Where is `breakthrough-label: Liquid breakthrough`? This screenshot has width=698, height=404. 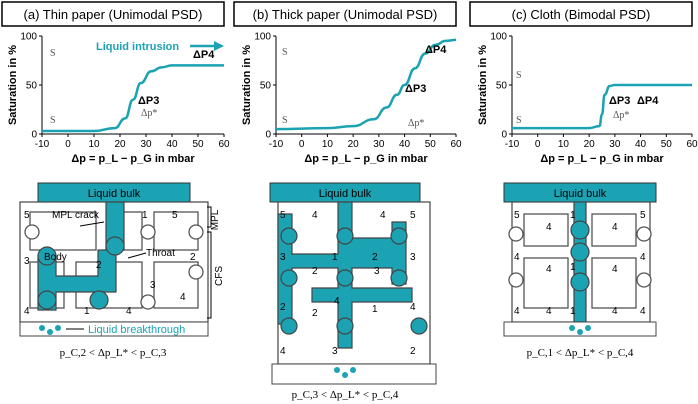
breakthrough-label: Liquid breakthrough is located at coordinates (136, 330).